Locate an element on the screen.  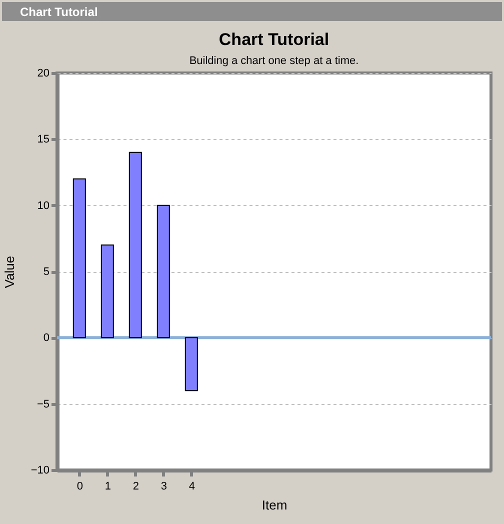
x-tick-label: 2 is located at coordinates (135, 486).